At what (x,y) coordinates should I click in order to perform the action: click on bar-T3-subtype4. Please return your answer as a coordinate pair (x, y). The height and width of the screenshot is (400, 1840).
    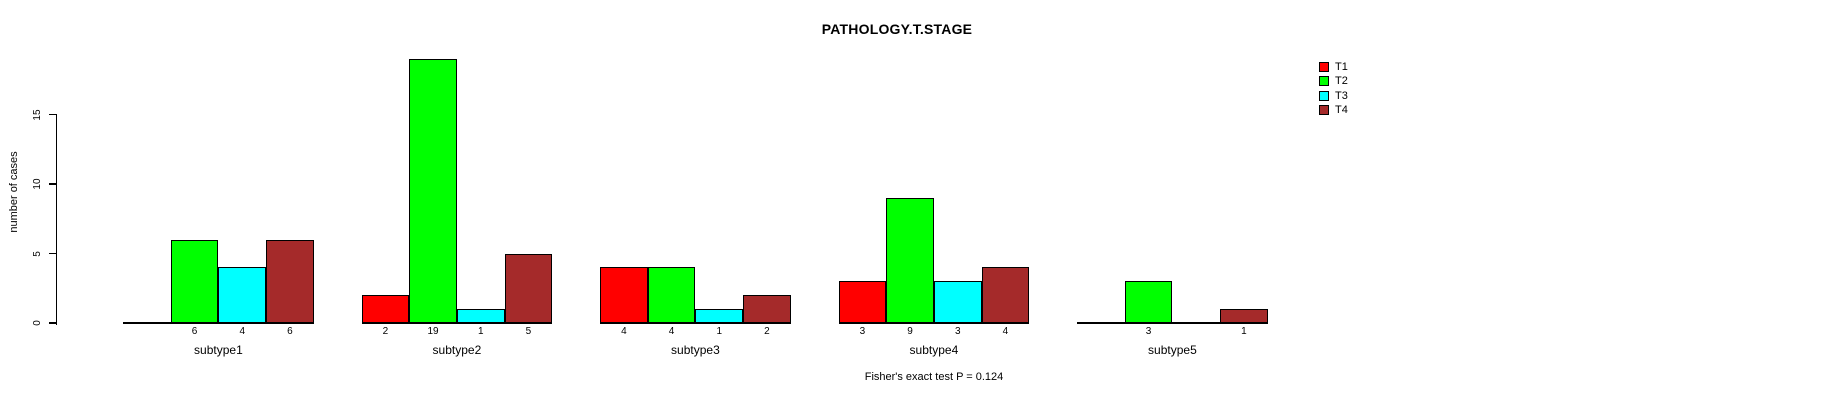
    Looking at the image, I should click on (957, 302).